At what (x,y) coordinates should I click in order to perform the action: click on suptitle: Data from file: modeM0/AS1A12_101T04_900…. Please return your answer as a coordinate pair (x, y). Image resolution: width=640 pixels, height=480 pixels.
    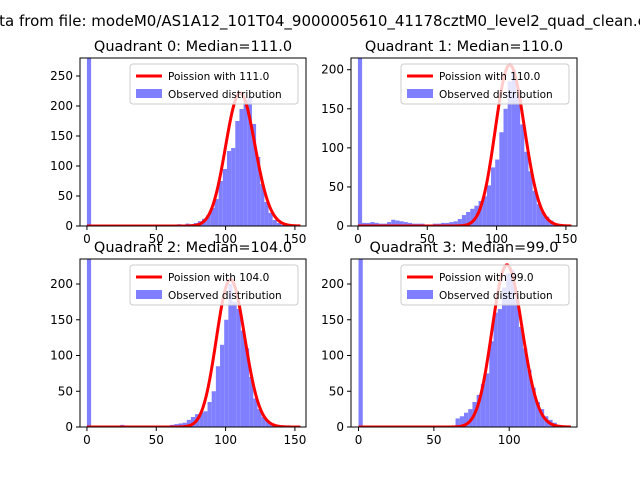
    Looking at the image, I should click on (320, 21).